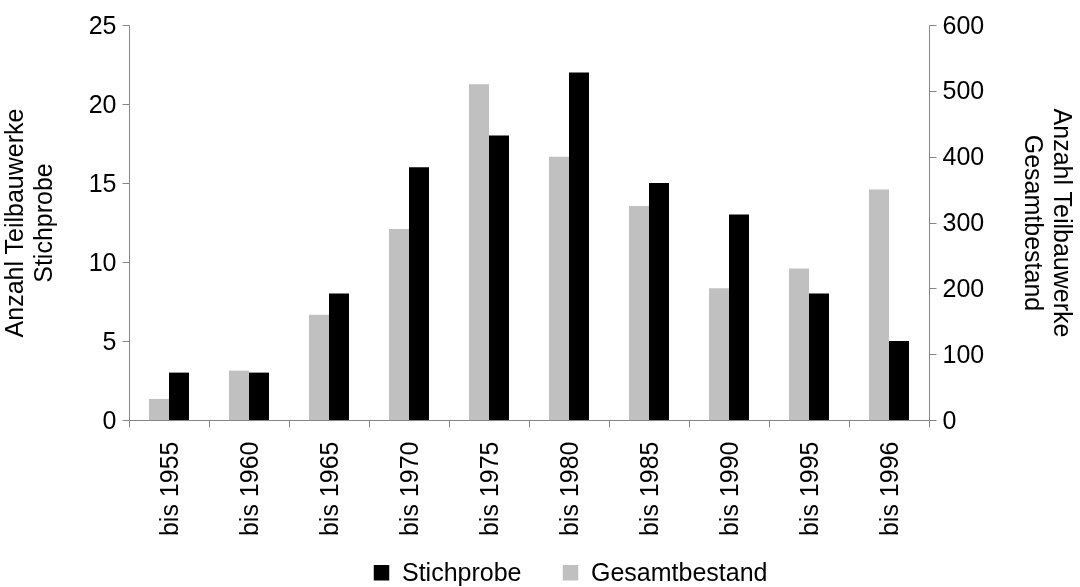 This screenshot has width=1080, height=587. I want to click on y2-tick-label: 200, so click(963, 287).